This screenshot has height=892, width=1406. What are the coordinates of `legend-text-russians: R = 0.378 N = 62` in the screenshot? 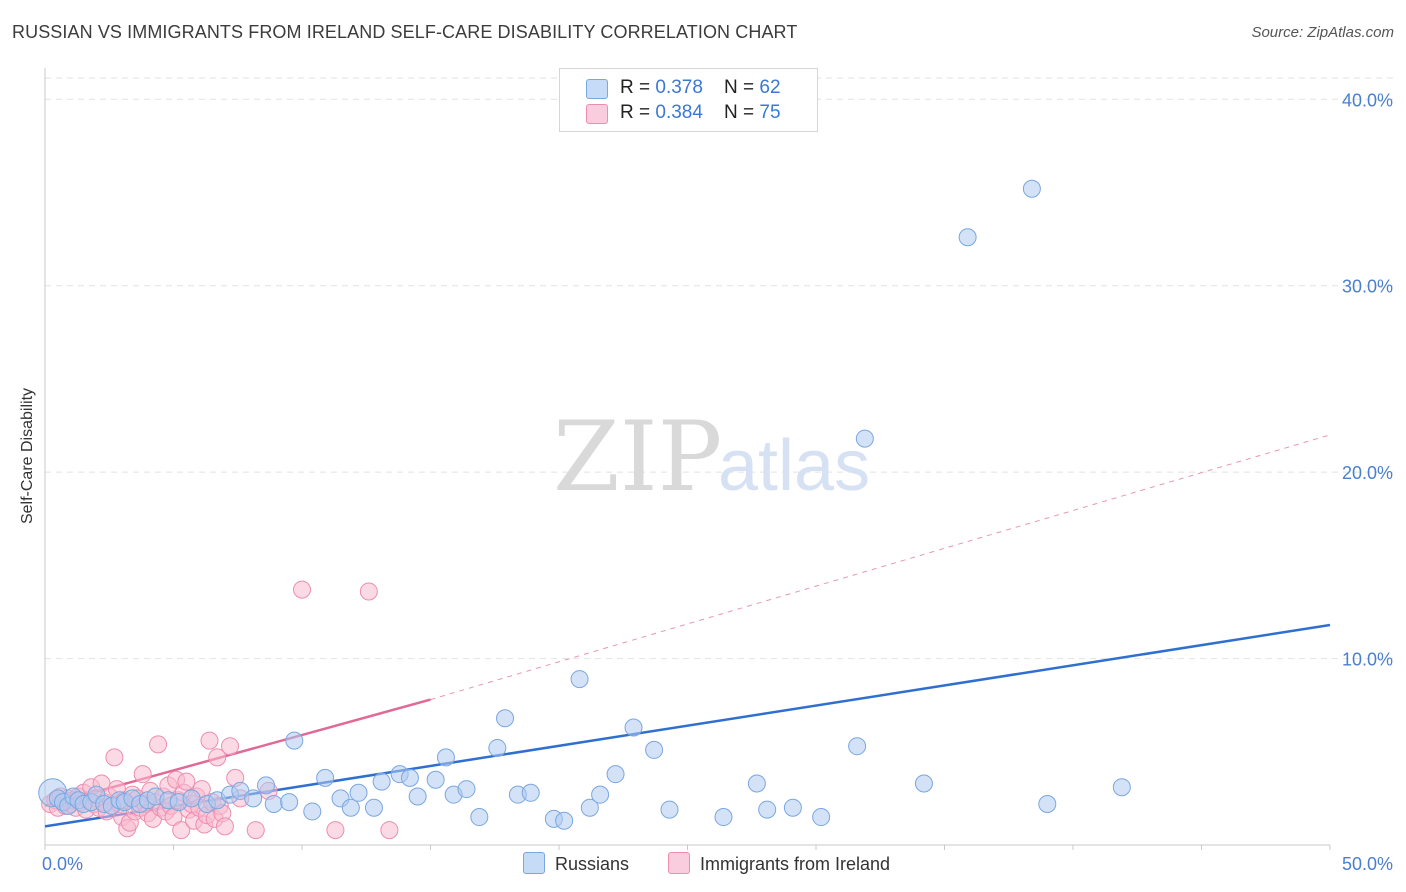 It's located at (700, 88).